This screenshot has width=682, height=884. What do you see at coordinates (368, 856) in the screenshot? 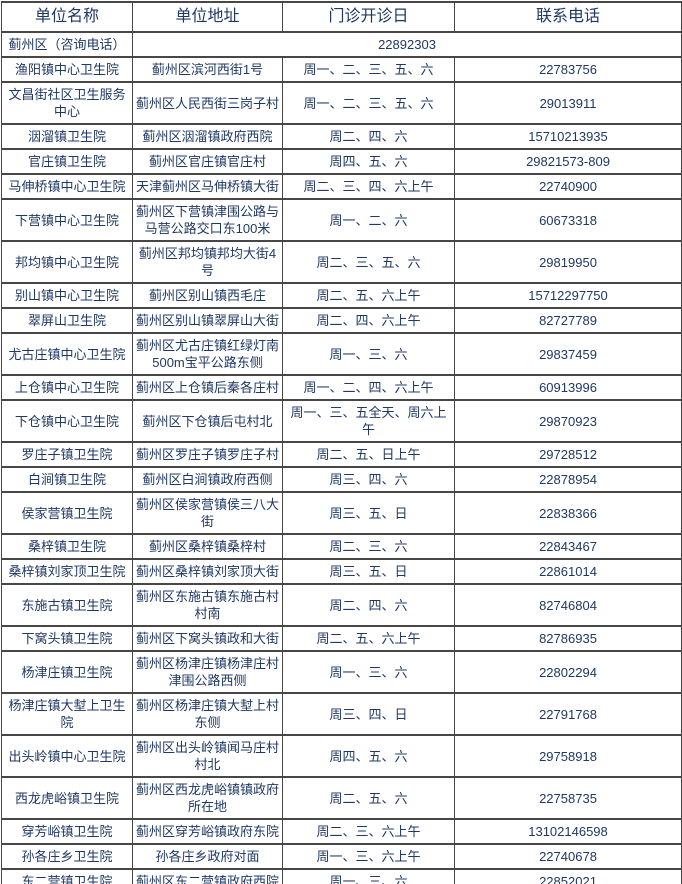
I see `schedule-cell: 周一、三、六上午` at bounding box center [368, 856].